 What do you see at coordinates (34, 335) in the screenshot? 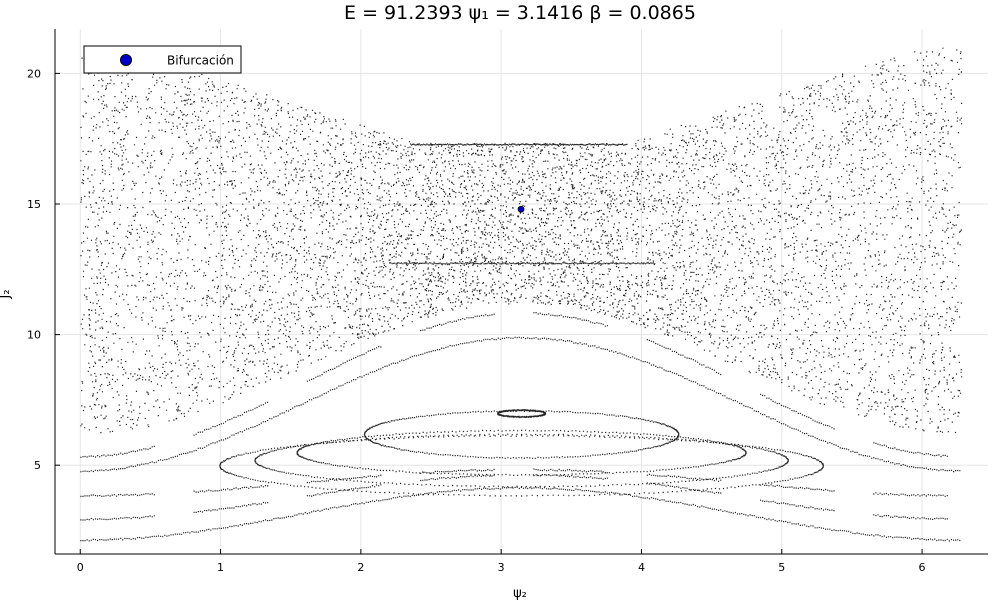
I see `y-tick-label: 10` at bounding box center [34, 335].